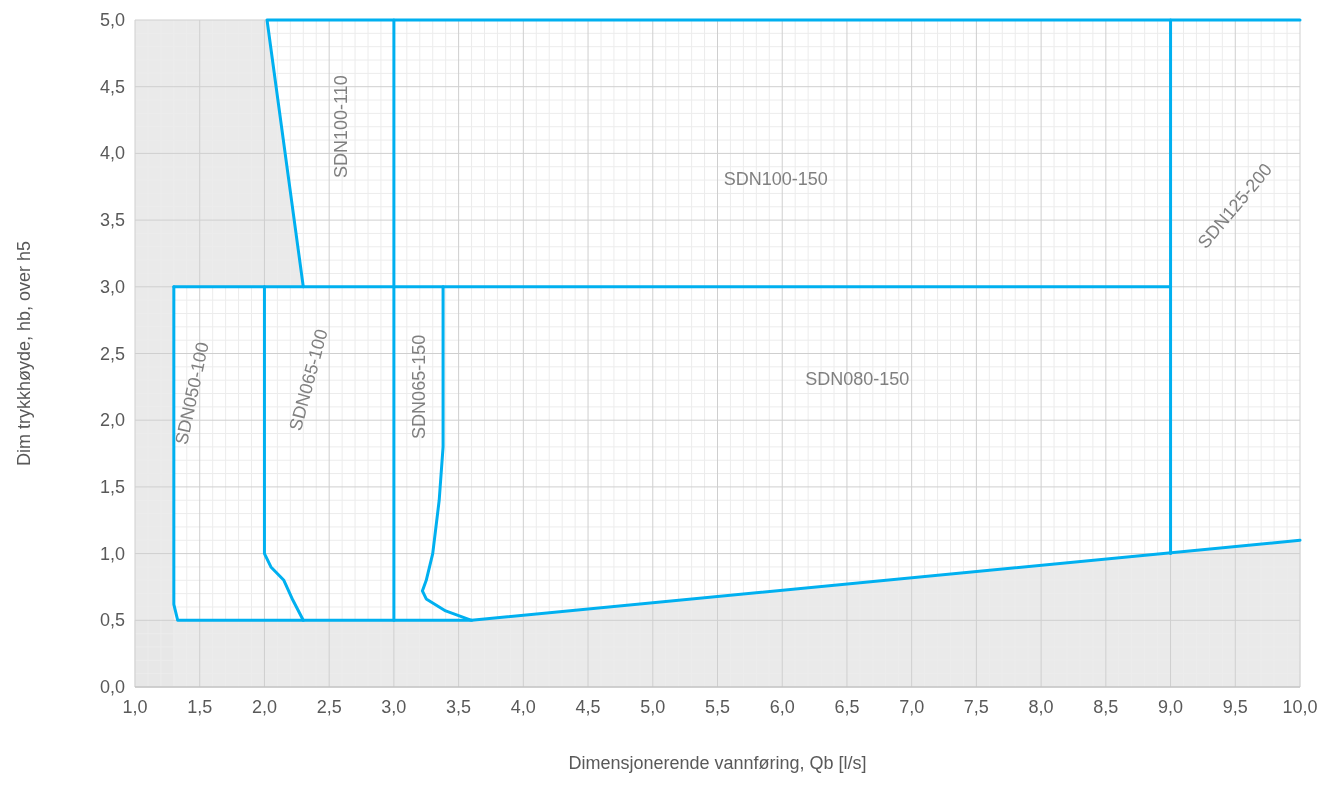  What do you see at coordinates (24, 353) in the screenshot?
I see `y-axis-title: Dim trykkhøyde, hb, over h5` at bounding box center [24, 353].